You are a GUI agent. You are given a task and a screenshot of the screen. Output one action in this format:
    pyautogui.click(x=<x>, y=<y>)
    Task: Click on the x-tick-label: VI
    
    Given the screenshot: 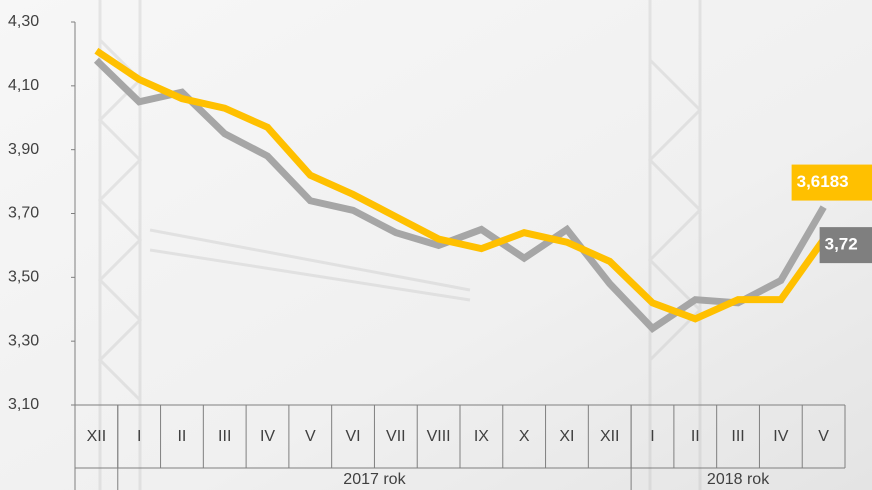 What is the action you would take?
    pyautogui.click(x=352, y=436)
    